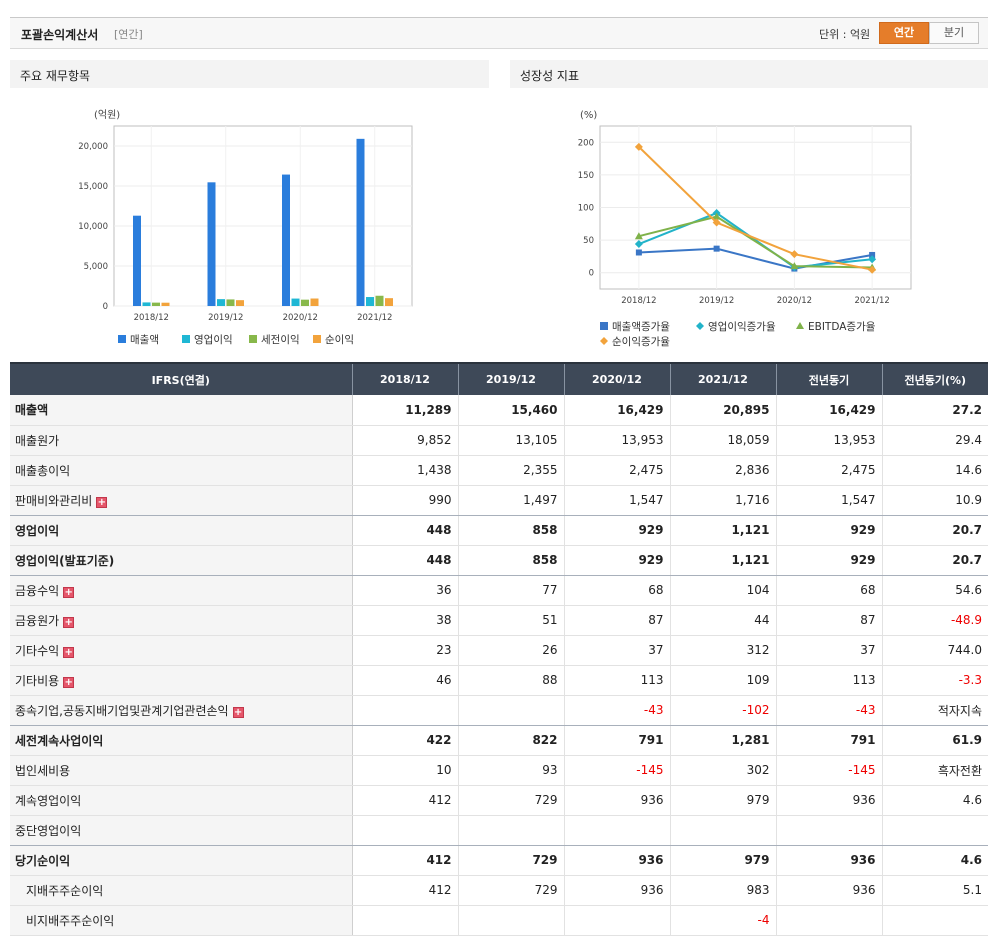  I want to click on table-cell: 9,852, so click(405, 440).